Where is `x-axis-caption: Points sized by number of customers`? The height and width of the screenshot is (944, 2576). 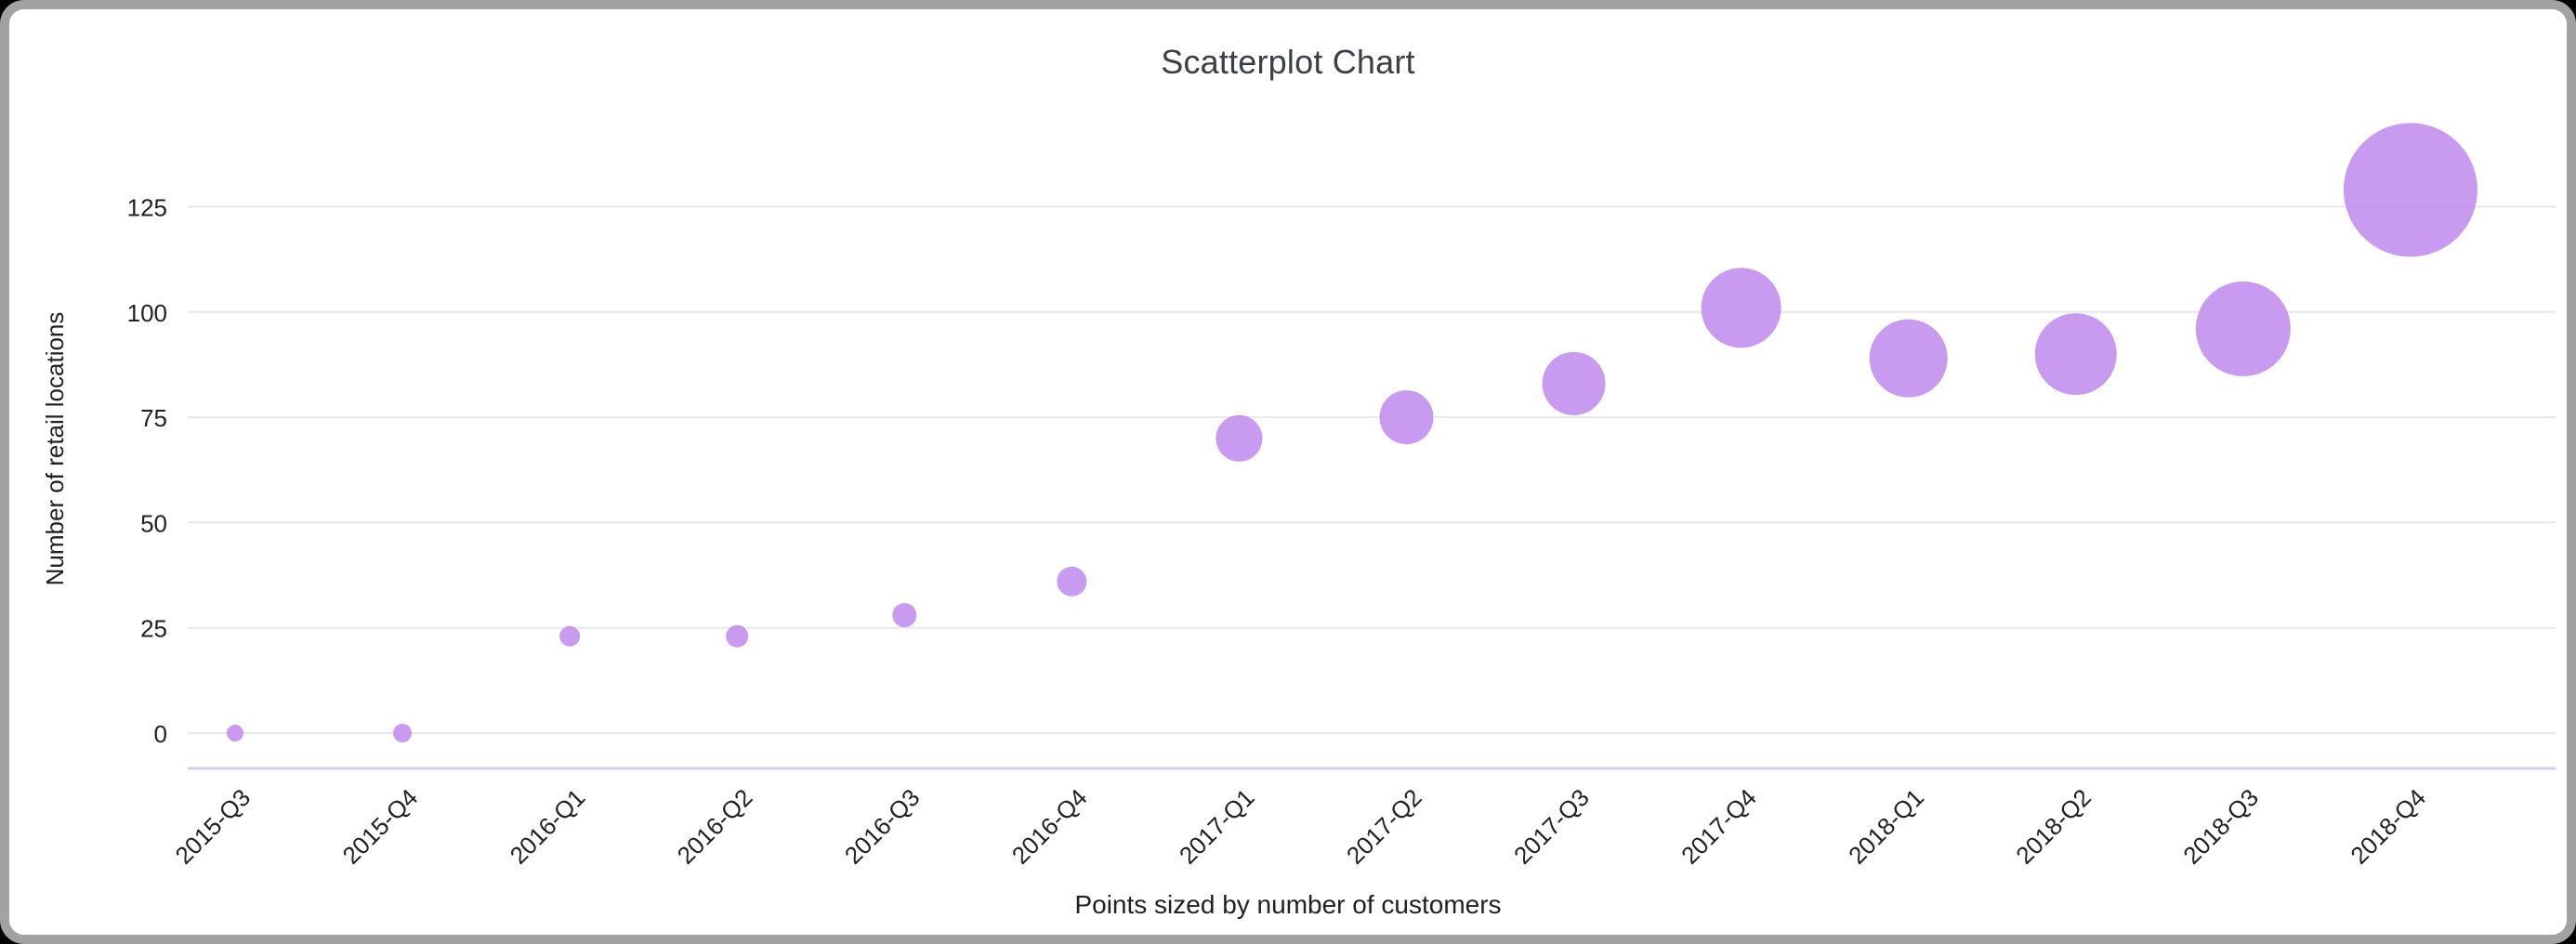 x-axis-caption: Points sized by number of customers is located at coordinates (1288, 904).